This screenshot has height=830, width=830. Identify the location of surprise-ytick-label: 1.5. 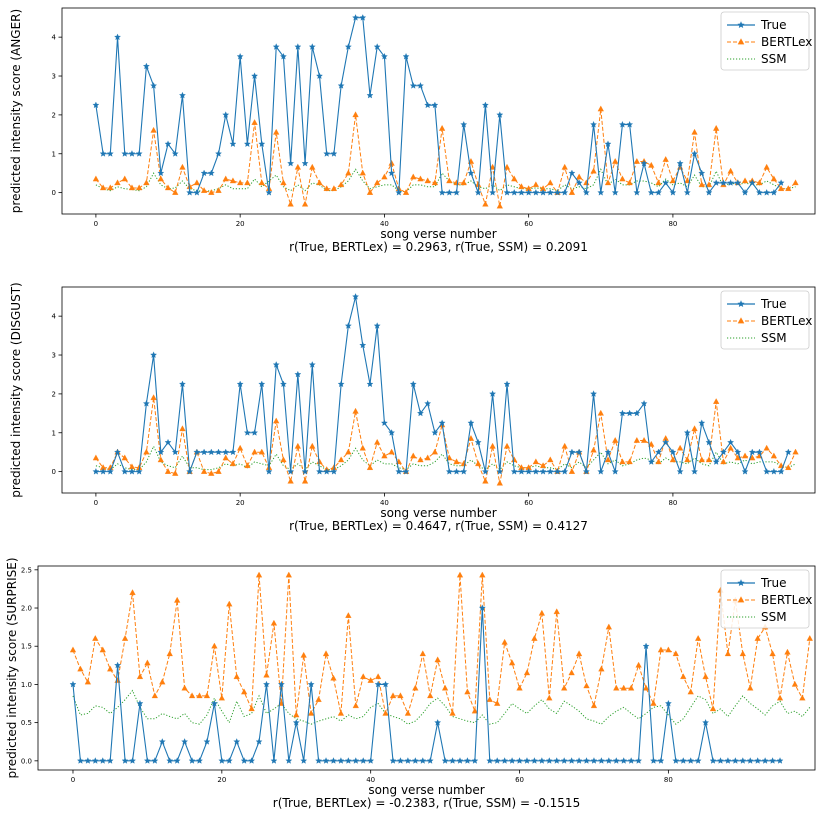
(26, 647).